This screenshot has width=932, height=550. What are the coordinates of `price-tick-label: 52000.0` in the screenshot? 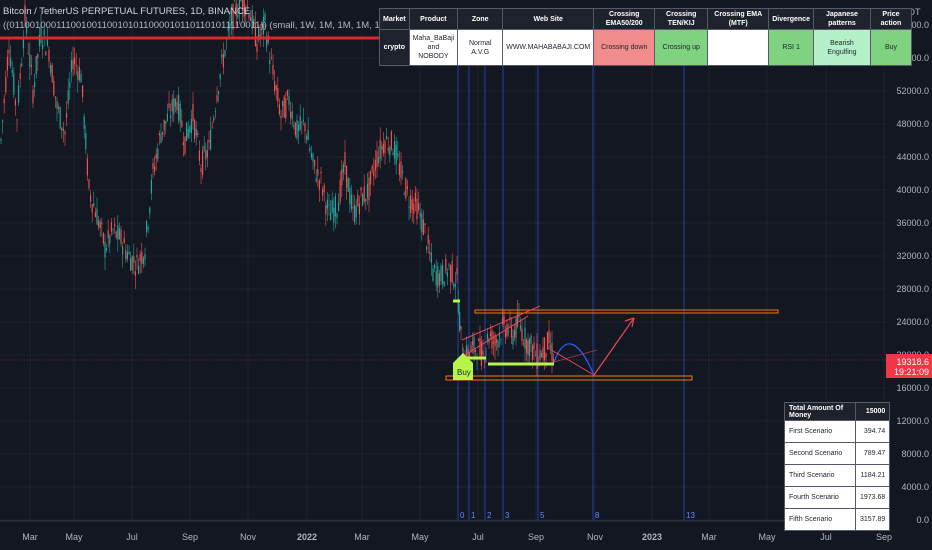 It's located at (912, 91).